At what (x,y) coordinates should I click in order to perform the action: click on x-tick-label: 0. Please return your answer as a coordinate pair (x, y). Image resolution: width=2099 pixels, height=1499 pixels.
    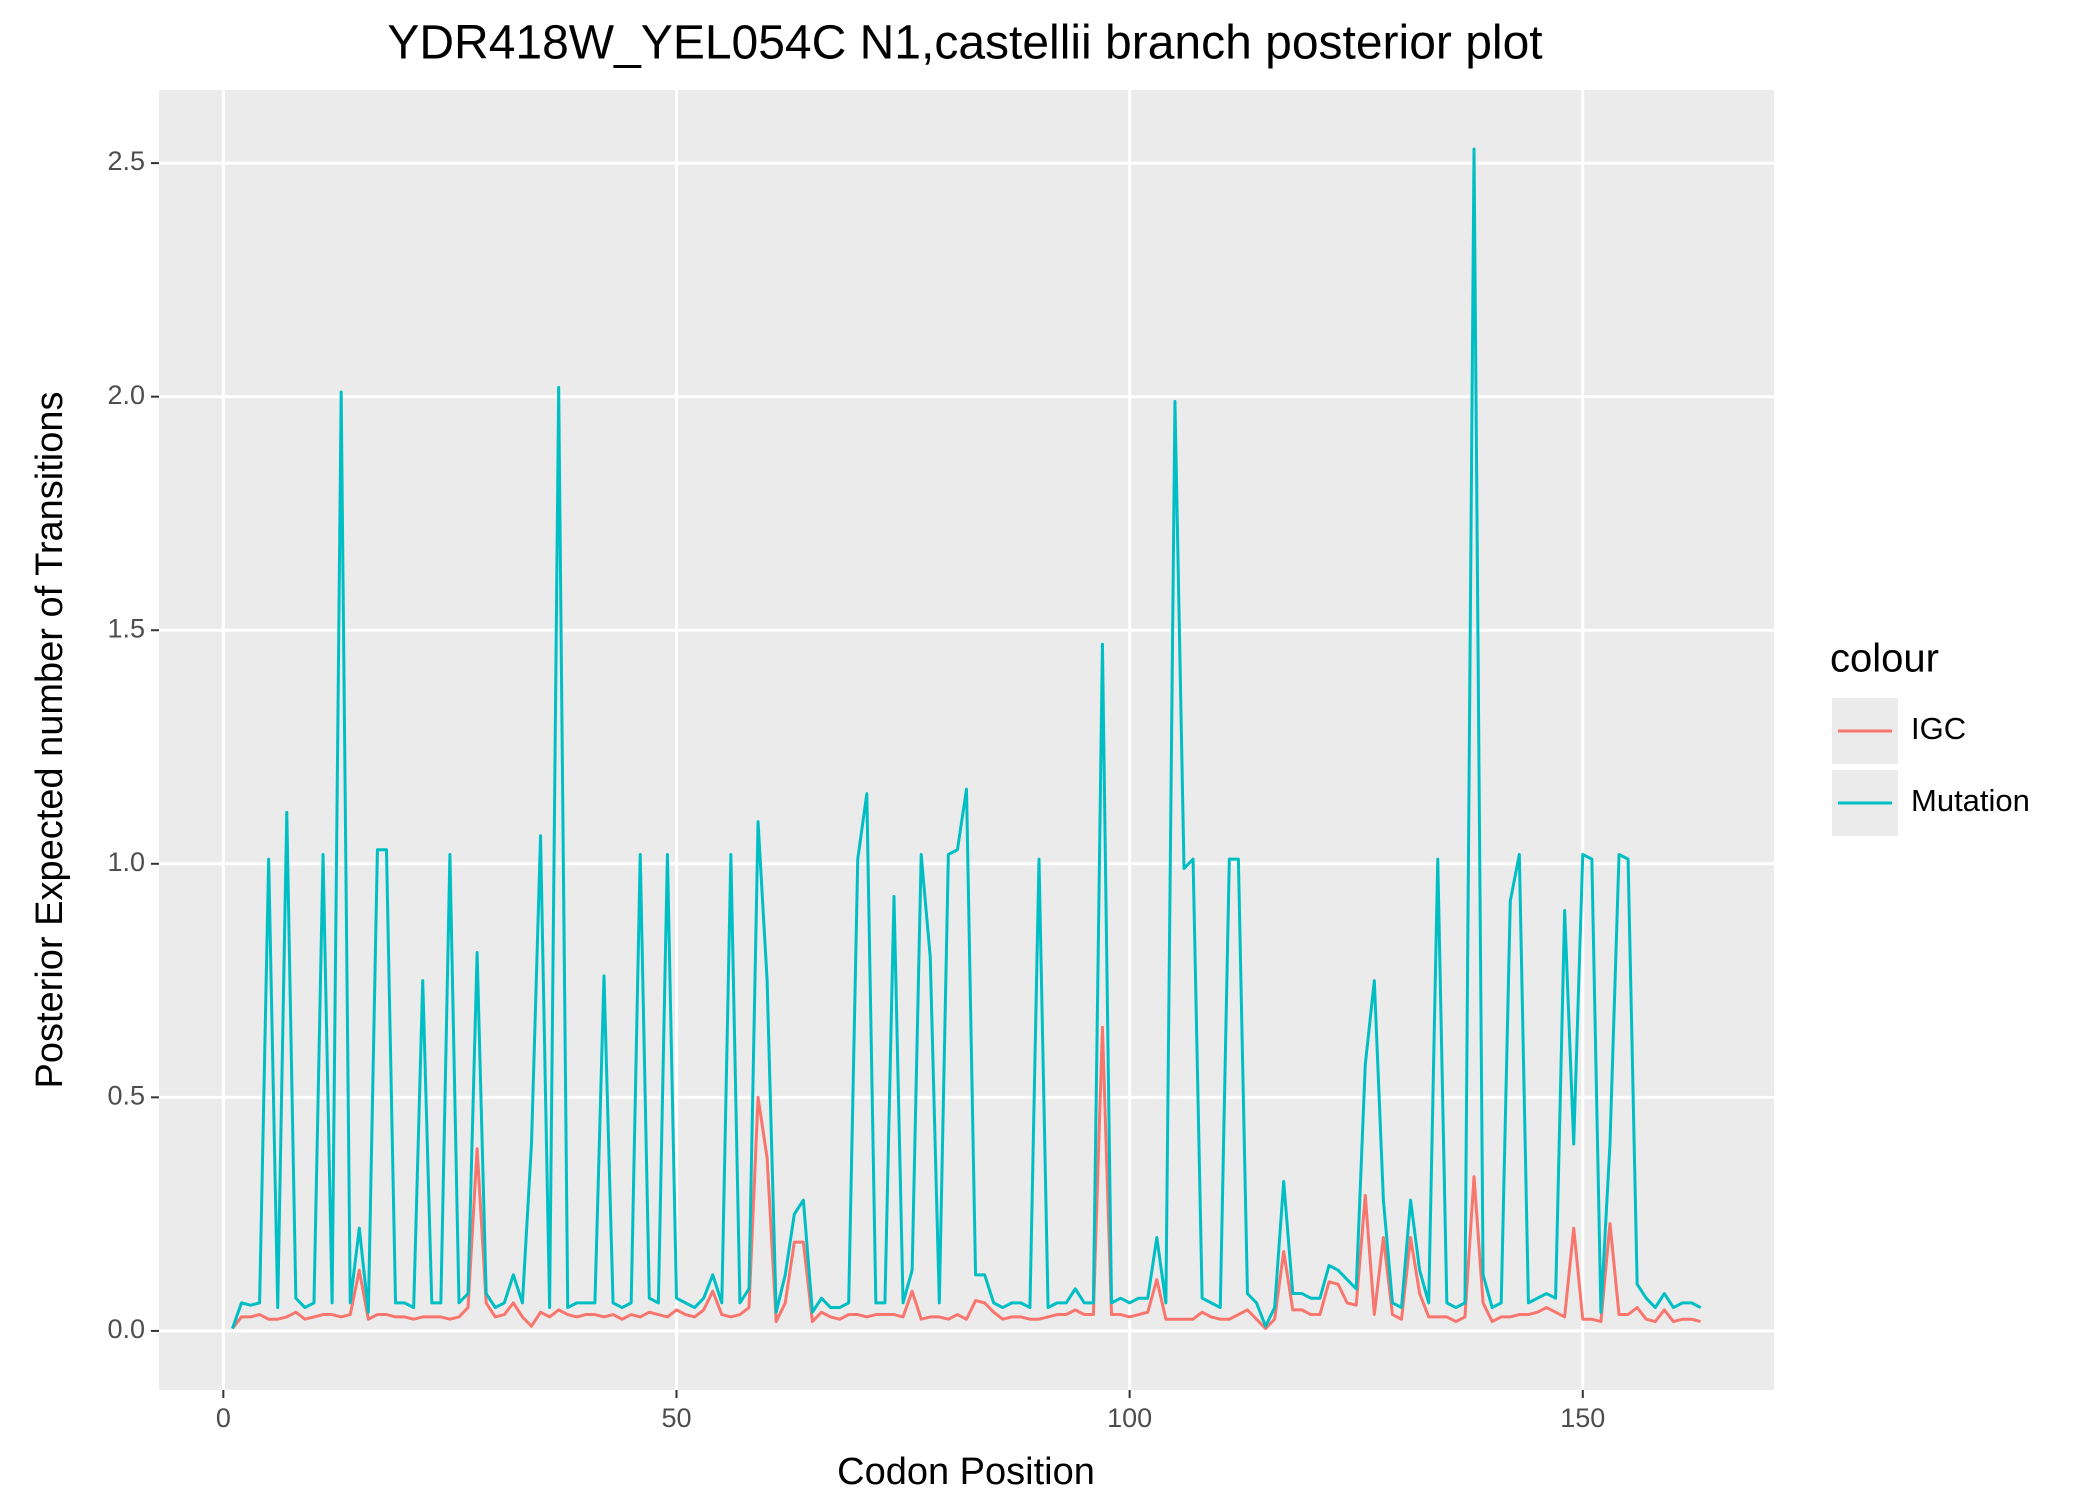
    Looking at the image, I should click on (223, 1418).